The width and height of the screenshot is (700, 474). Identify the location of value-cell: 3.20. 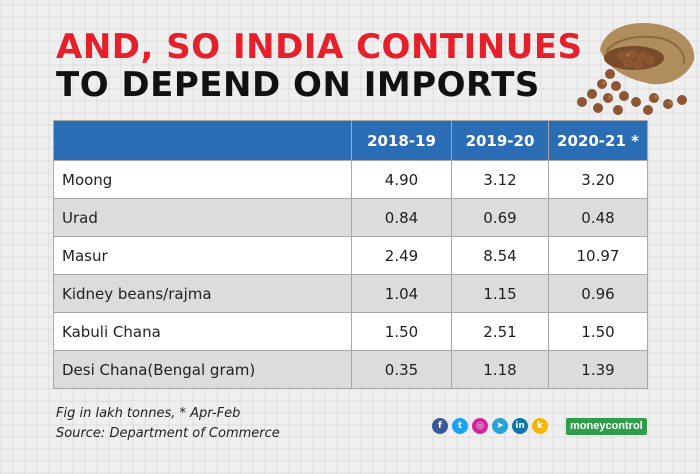
(598, 179).